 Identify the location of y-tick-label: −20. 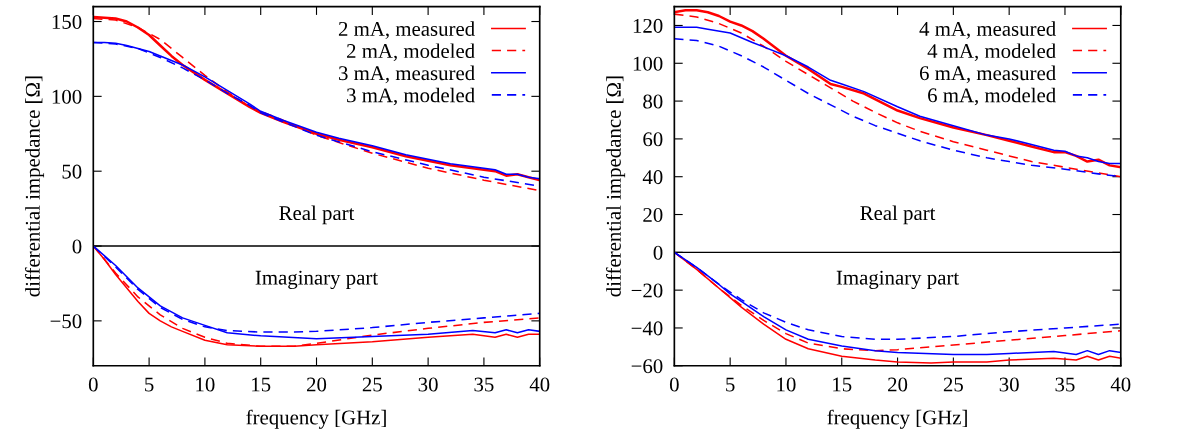
(647, 290).